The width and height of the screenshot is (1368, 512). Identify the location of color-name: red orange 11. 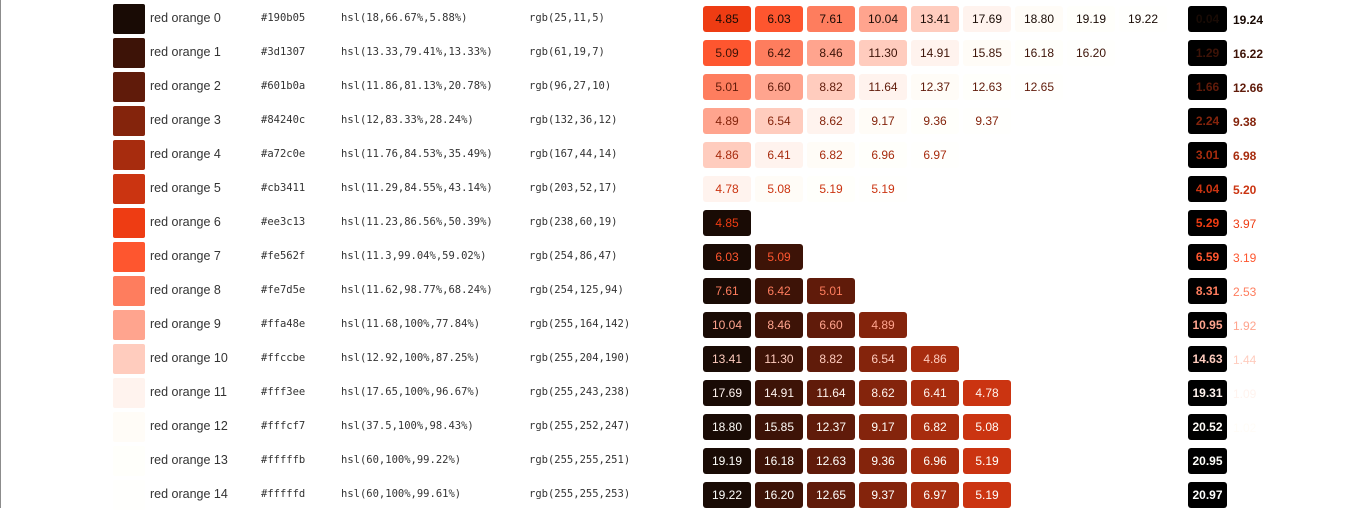
(188, 392).